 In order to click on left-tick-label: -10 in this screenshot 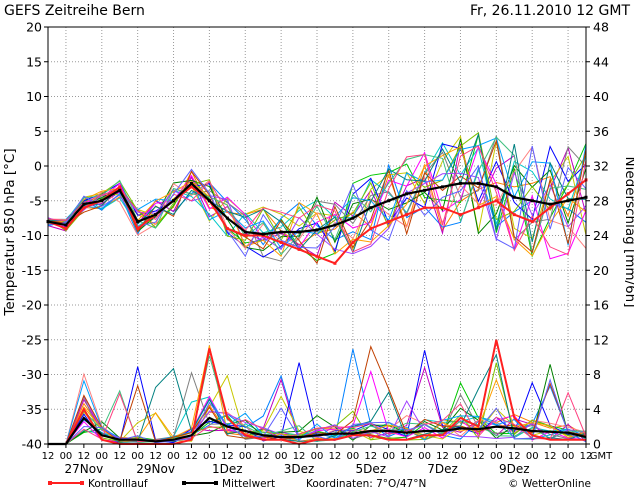, I will do `click(32, 235)`.